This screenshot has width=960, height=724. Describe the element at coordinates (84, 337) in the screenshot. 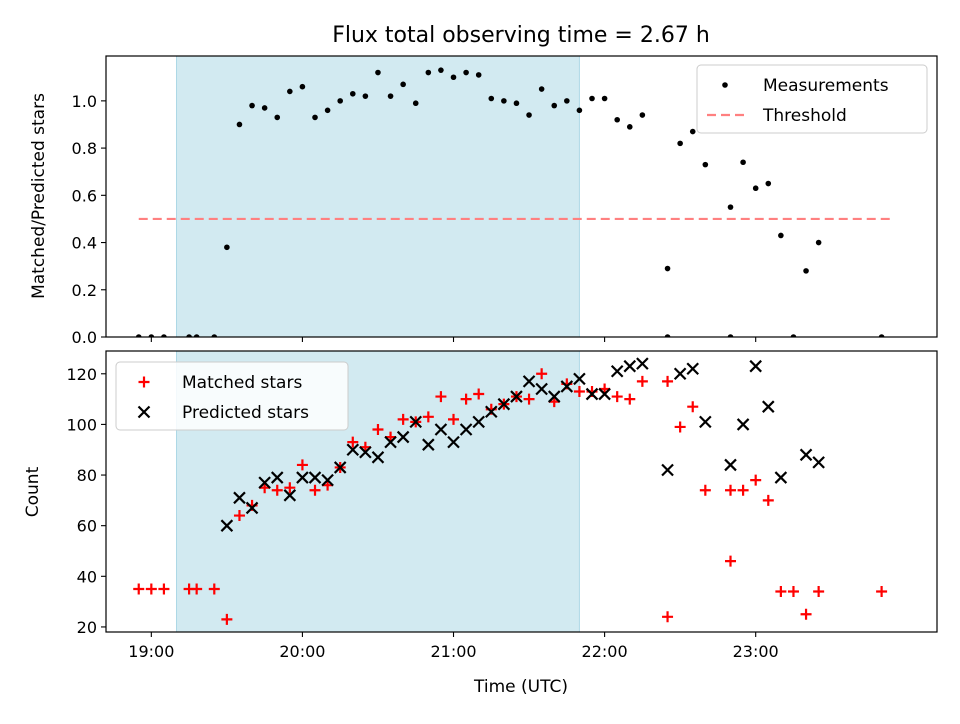

I see `y-tick-label: 0.0` at that location.